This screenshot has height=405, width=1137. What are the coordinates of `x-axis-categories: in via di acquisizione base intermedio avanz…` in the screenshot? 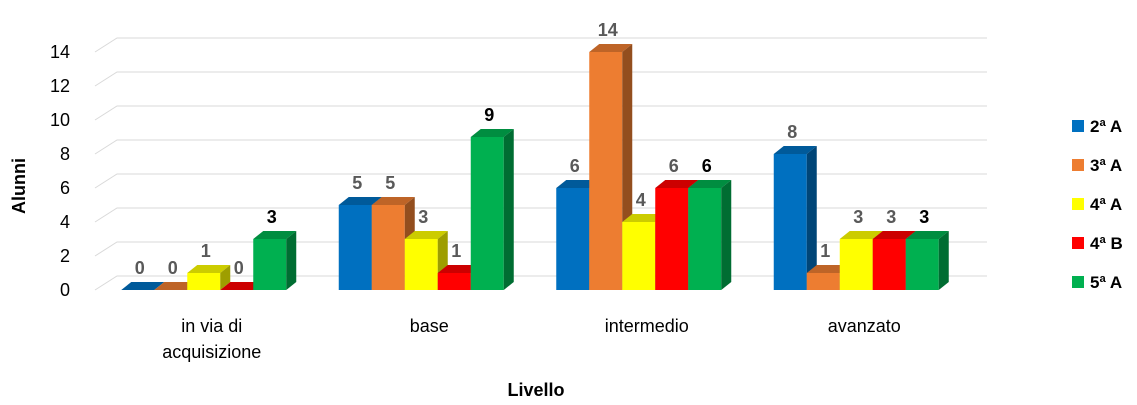 It's located at (531, 339).